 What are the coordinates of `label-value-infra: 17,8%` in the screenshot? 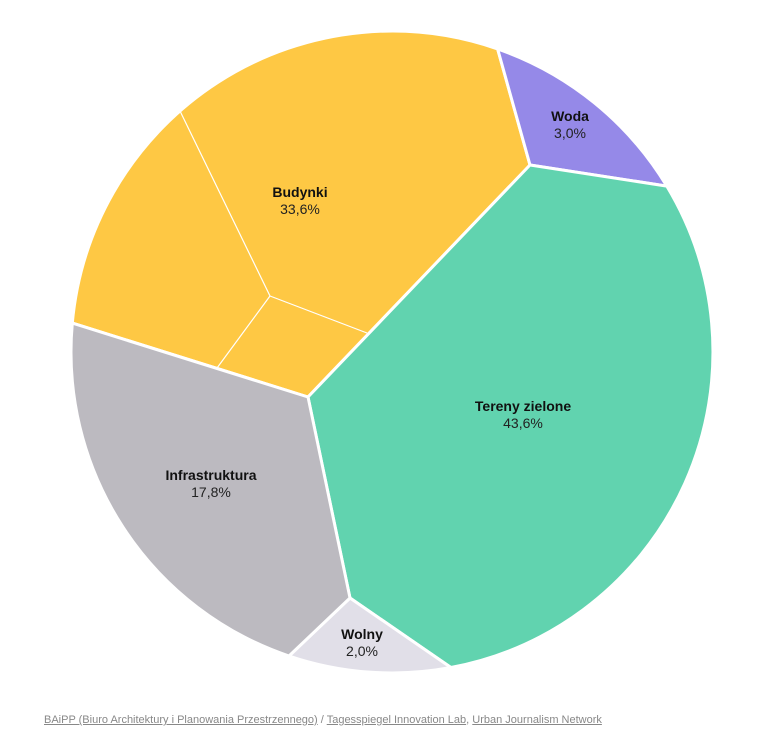 It's located at (211, 492).